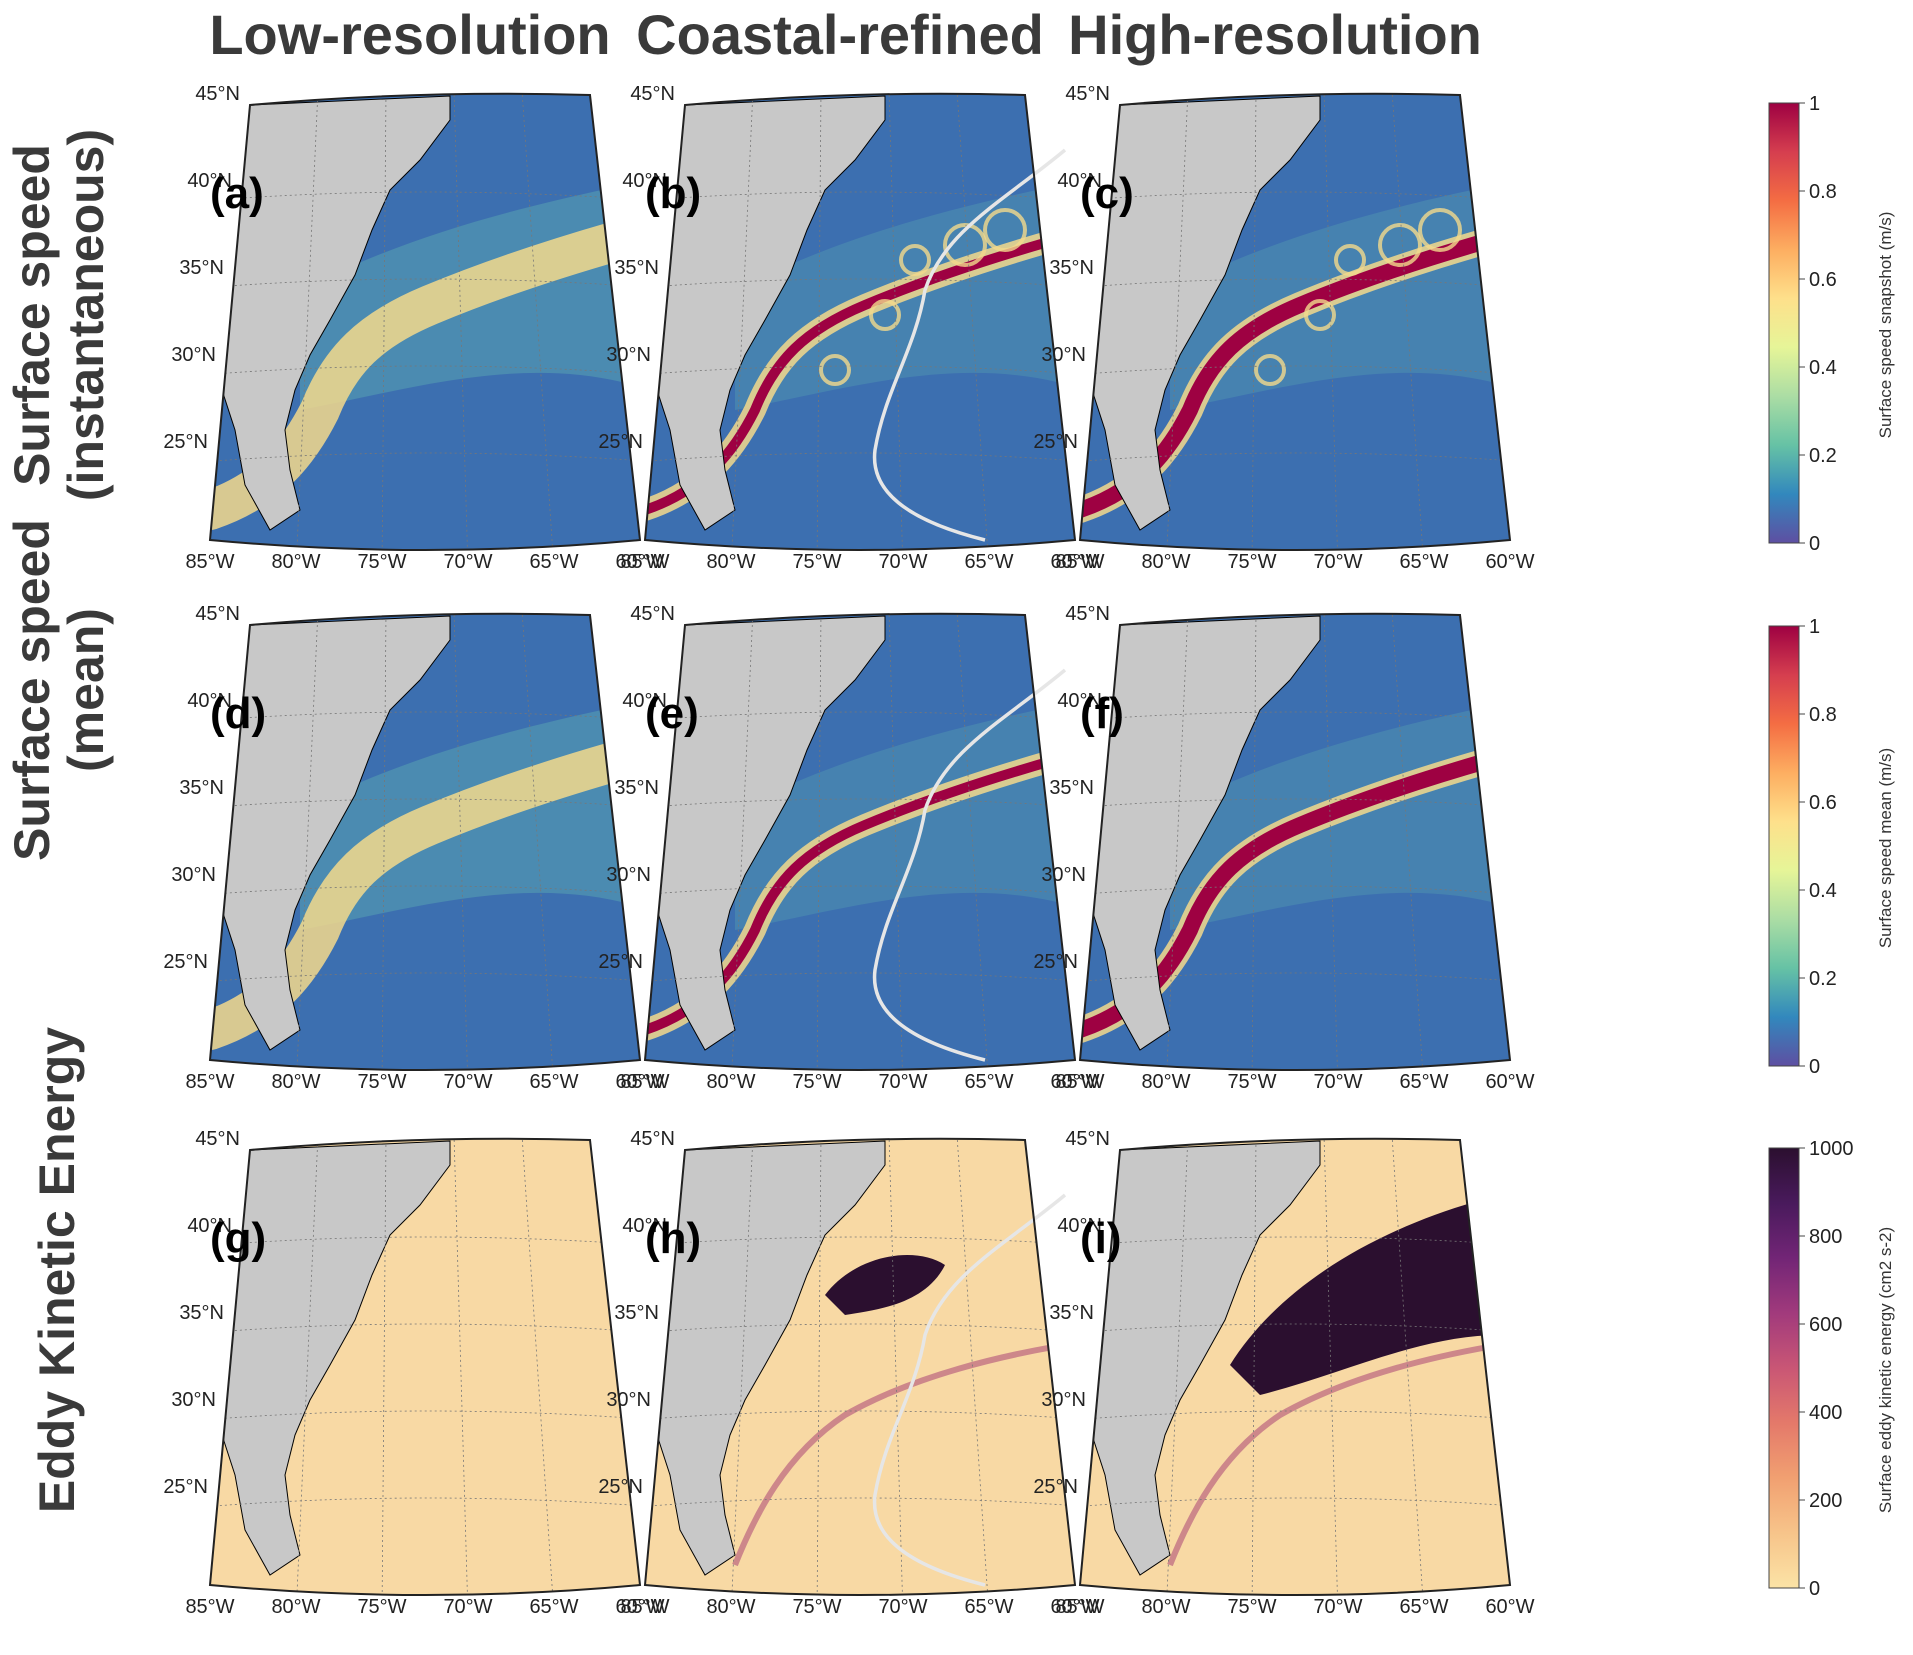 Image resolution: width=1913 pixels, height=1655 pixels. What do you see at coordinates (1814, 544) in the screenshot?
I see `colorbar-tick-label: 0` at bounding box center [1814, 544].